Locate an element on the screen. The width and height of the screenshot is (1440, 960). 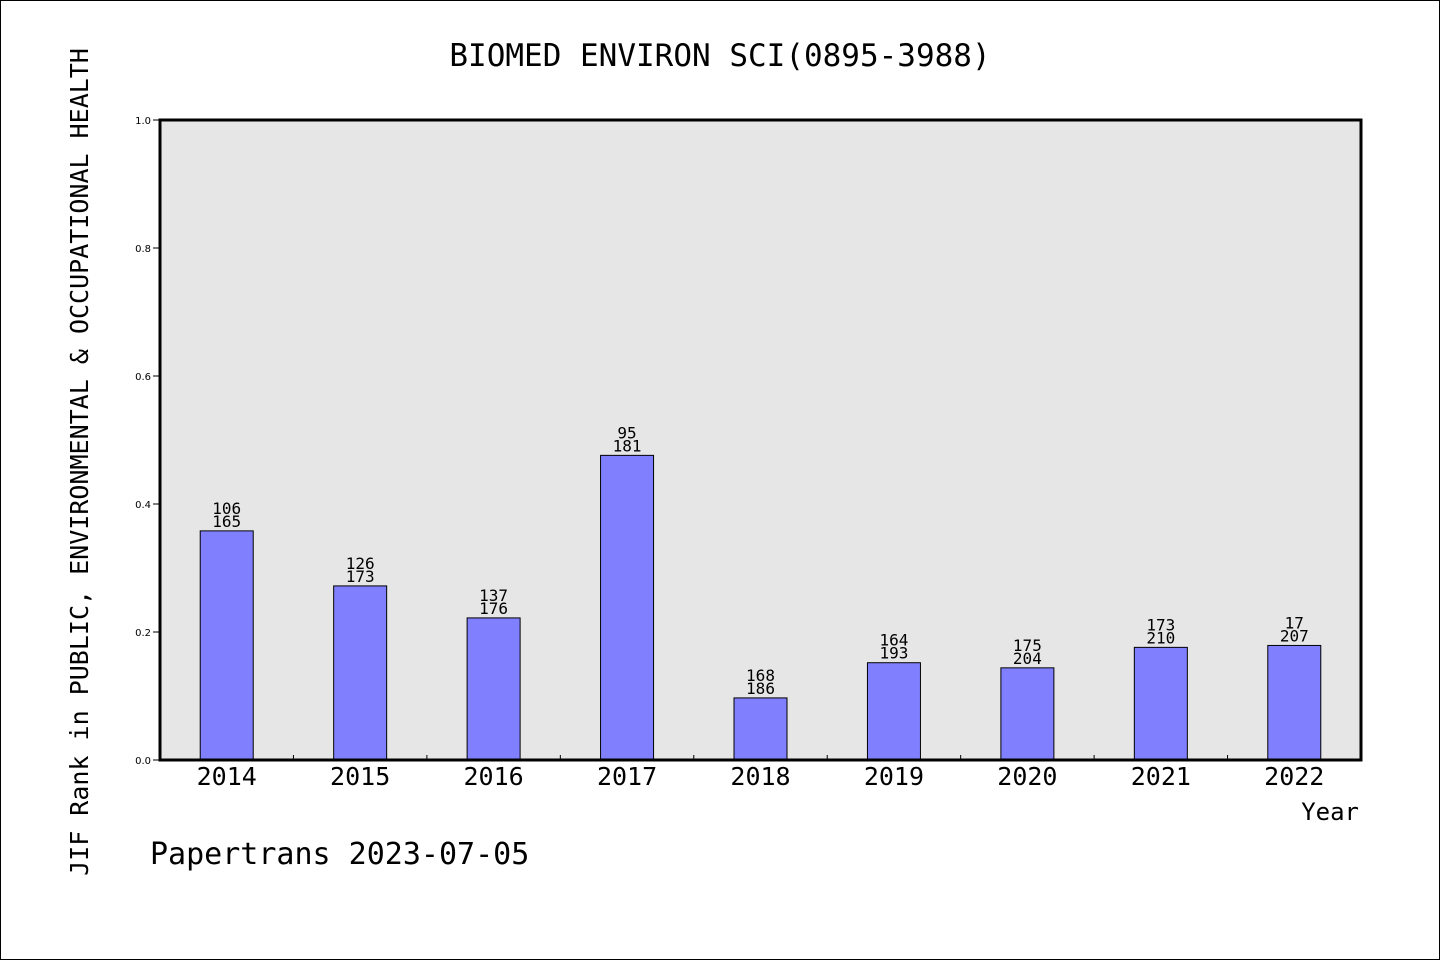
x-axis-label: Year is located at coordinates (1330, 812).